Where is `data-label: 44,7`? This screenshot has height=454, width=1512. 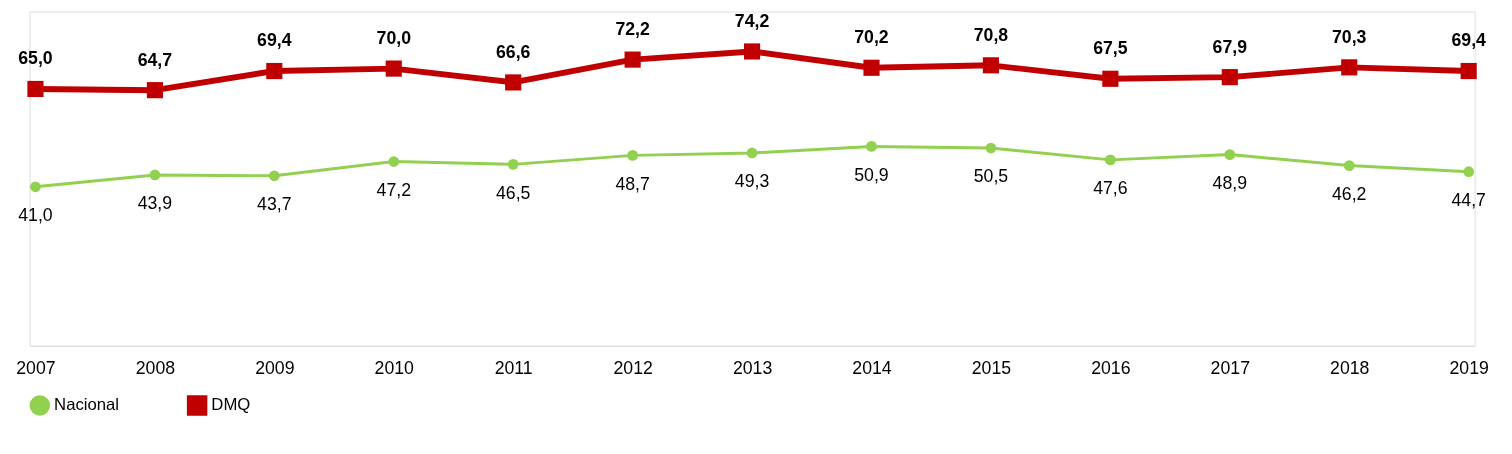 data-label: 44,7 is located at coordinates (1468, 200).